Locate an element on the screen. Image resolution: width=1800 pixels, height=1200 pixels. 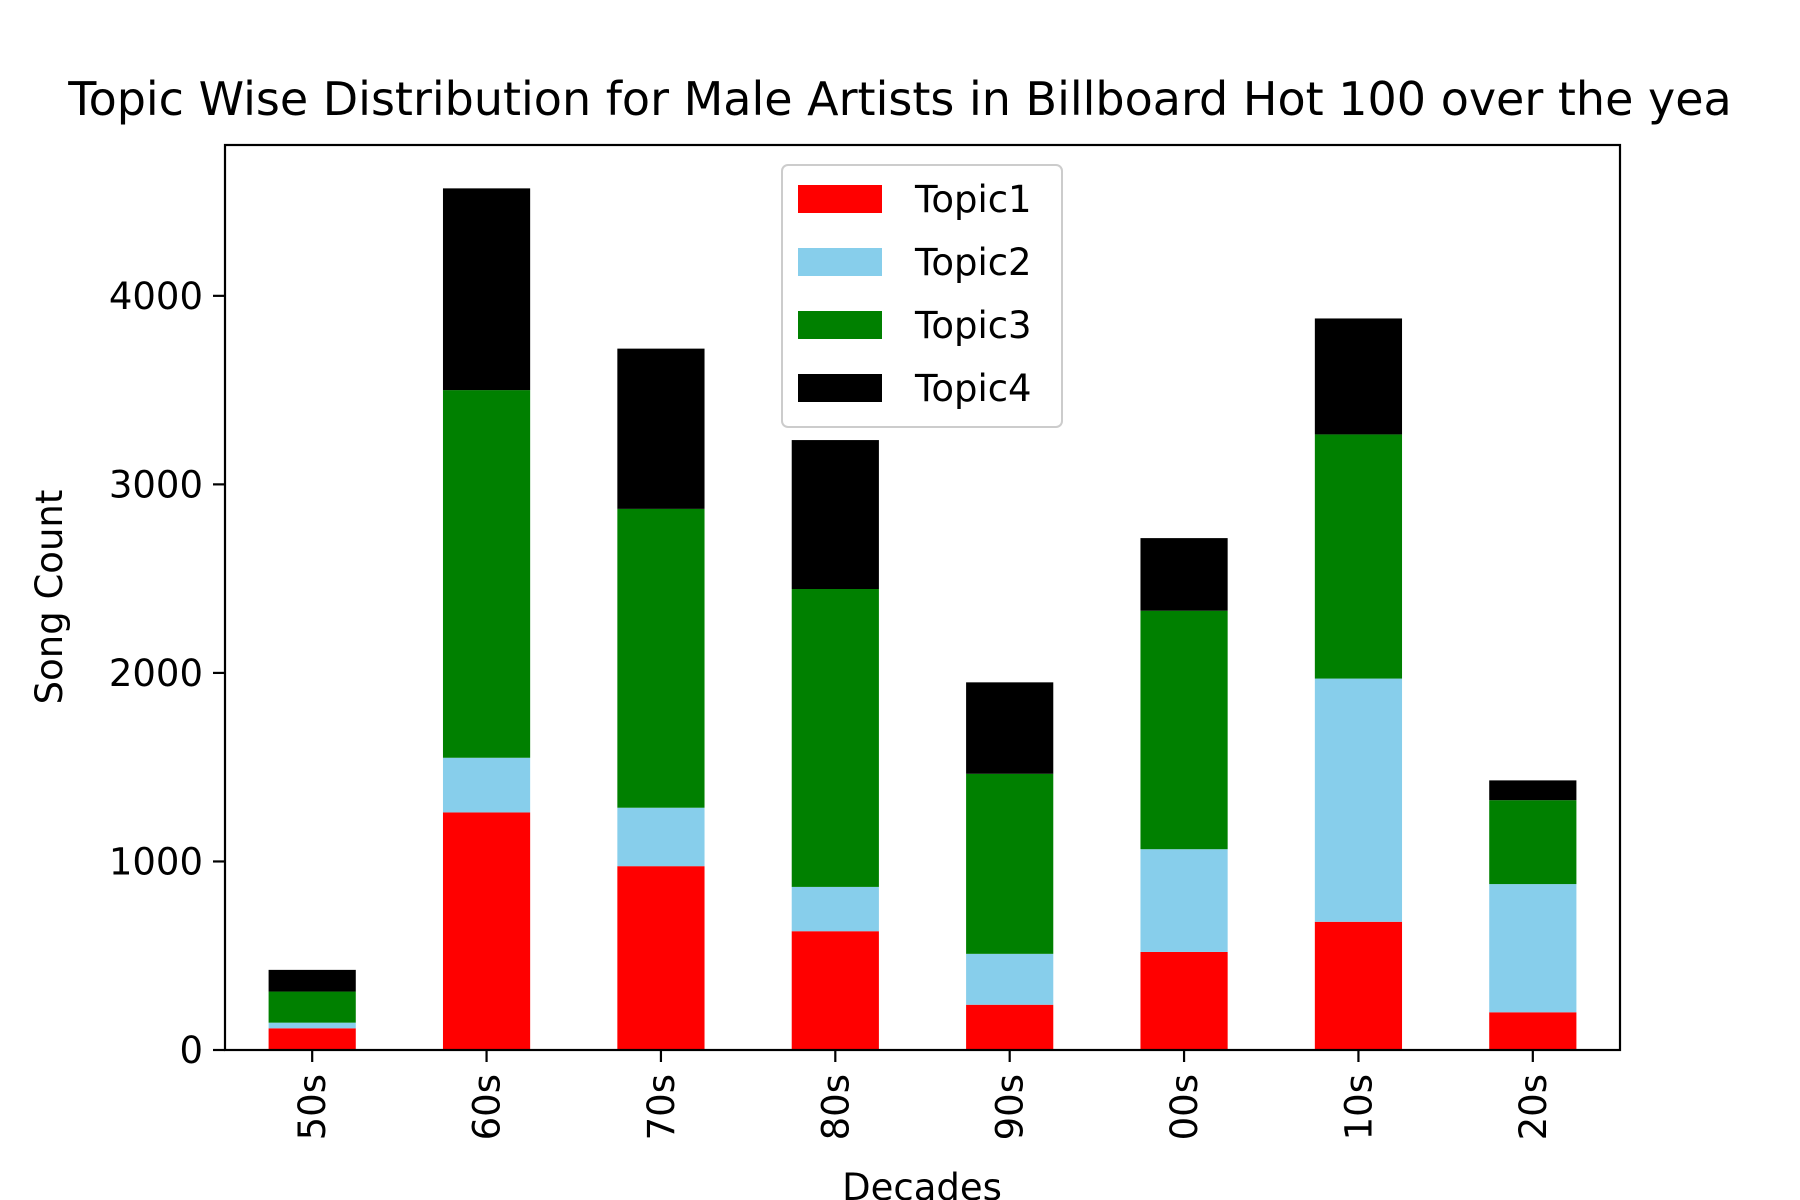
bar-80s-topic3 is located at coordinates (835, 738).